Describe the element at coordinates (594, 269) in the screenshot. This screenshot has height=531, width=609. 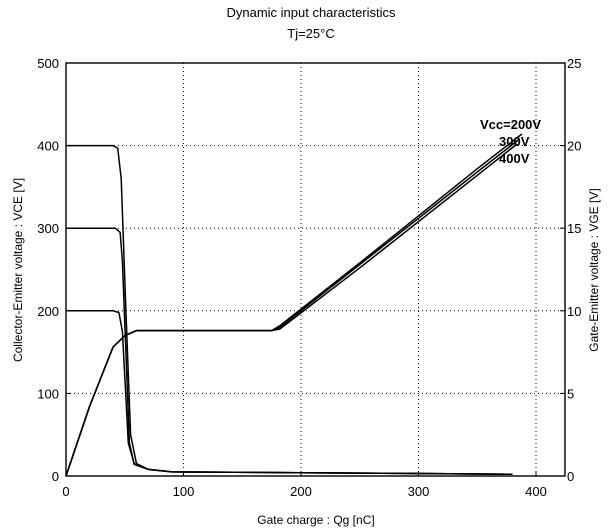
I see `y-right-axis-label: Gate-Emitter voltage : VGE [V]` at that location.